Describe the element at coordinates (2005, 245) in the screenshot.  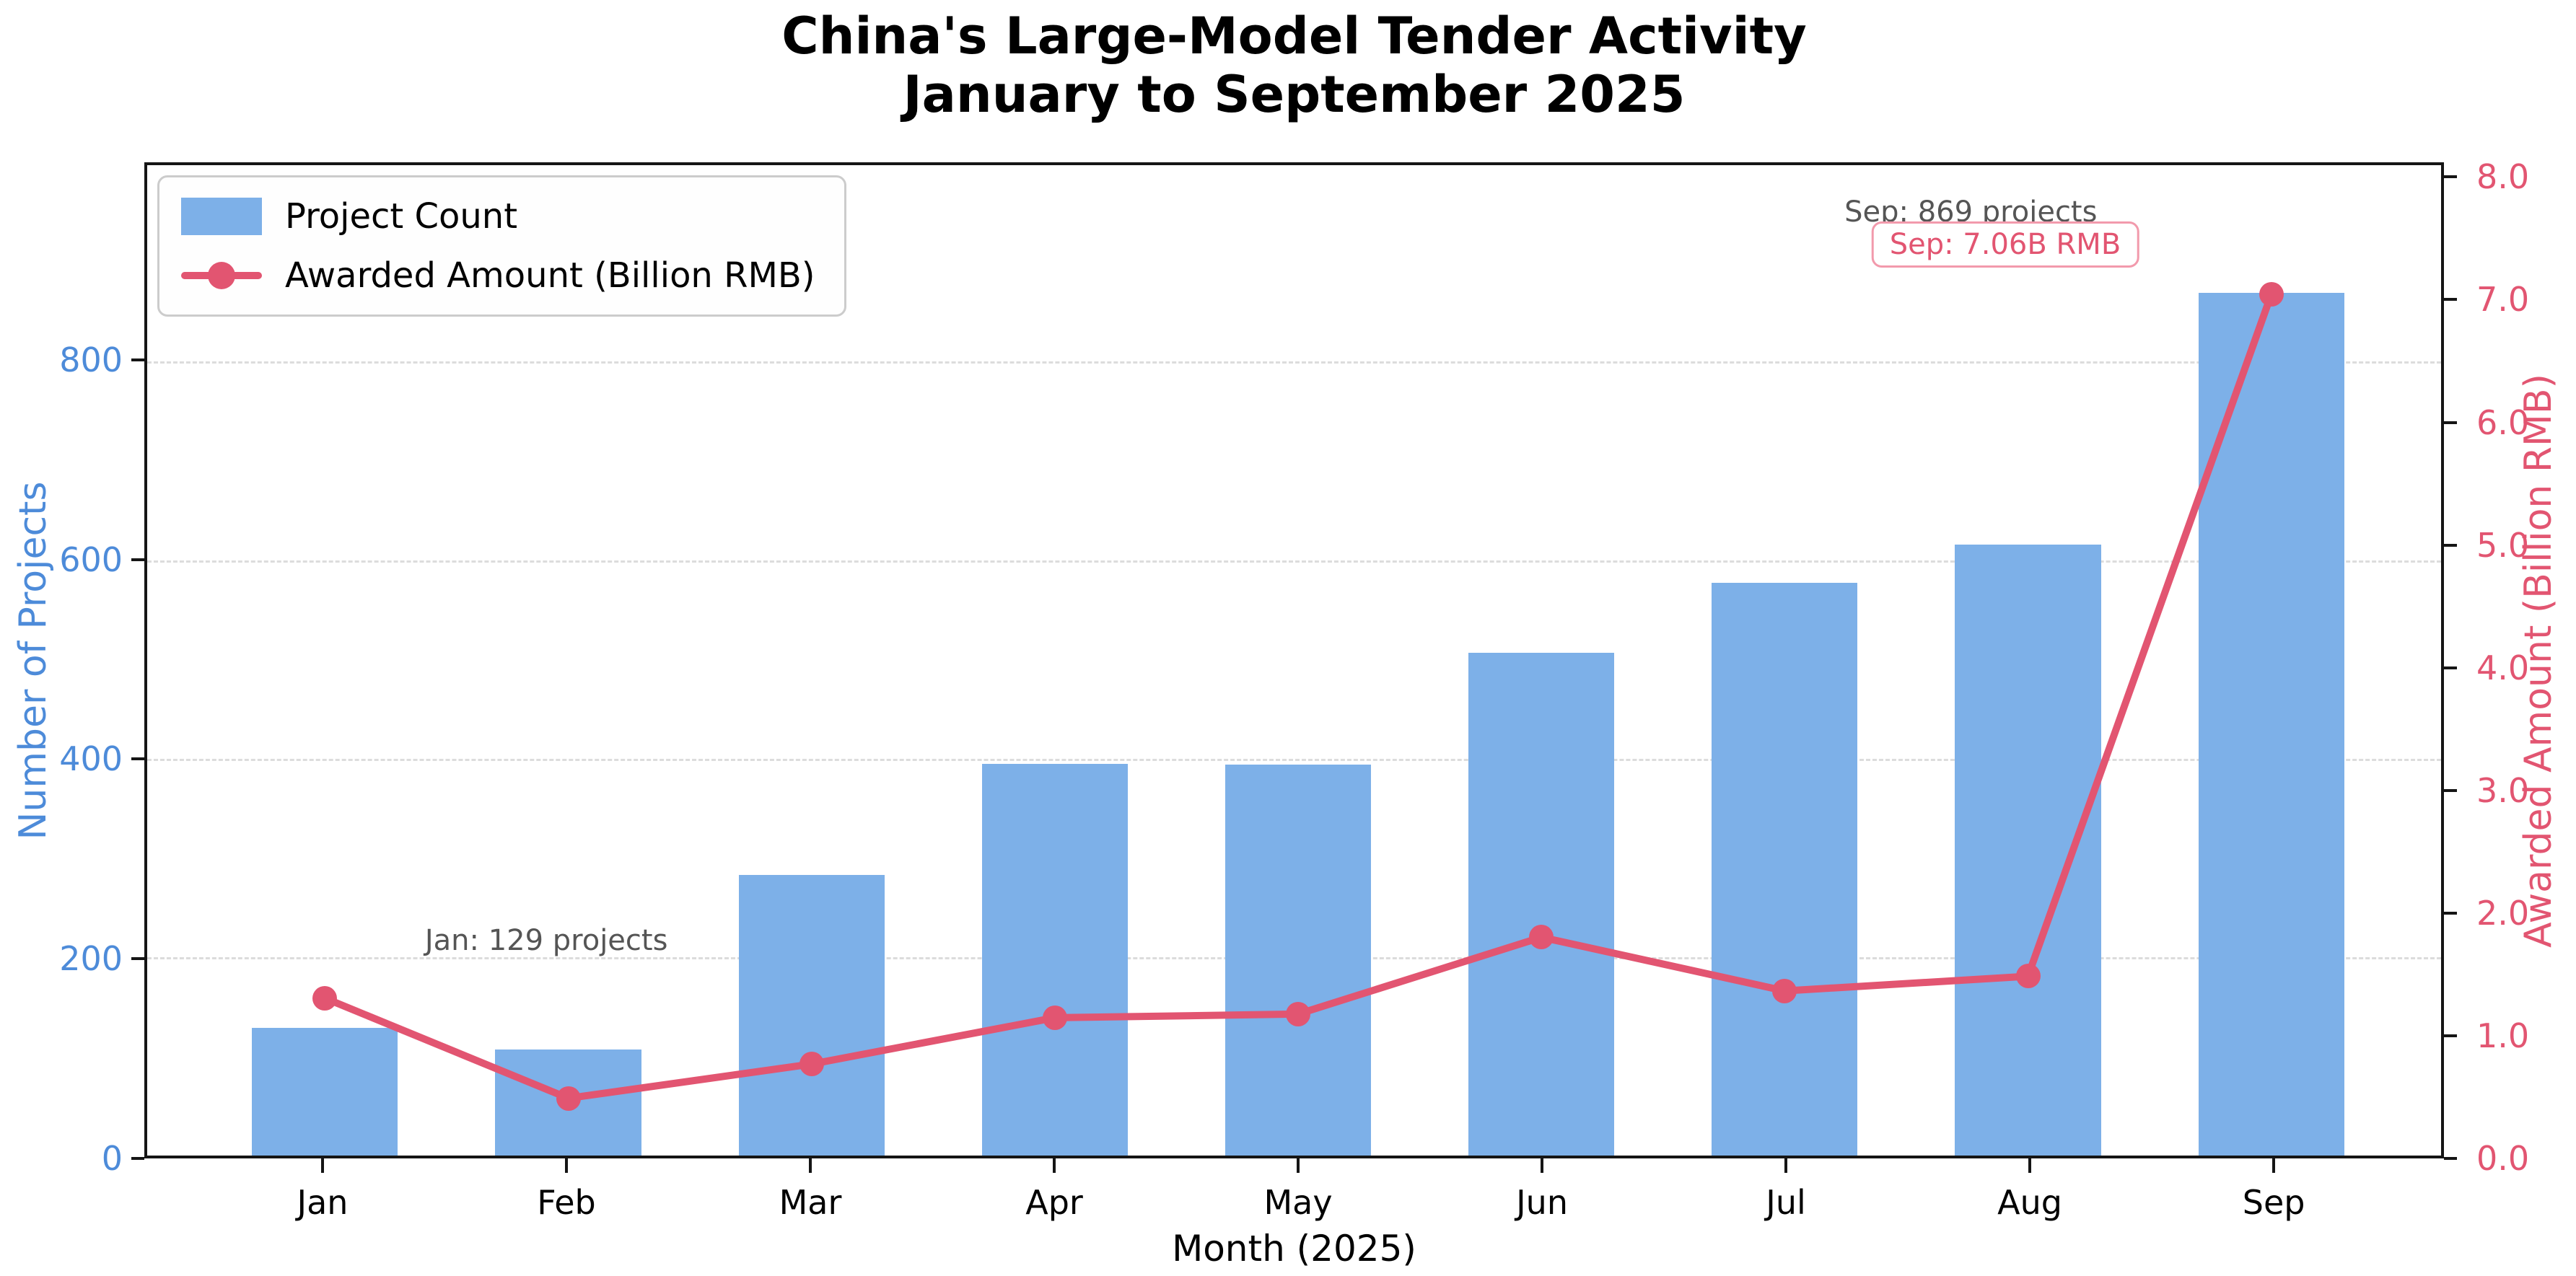
I see `annotation-sep-rmb: Sep: 7.06B RMB` at that location.